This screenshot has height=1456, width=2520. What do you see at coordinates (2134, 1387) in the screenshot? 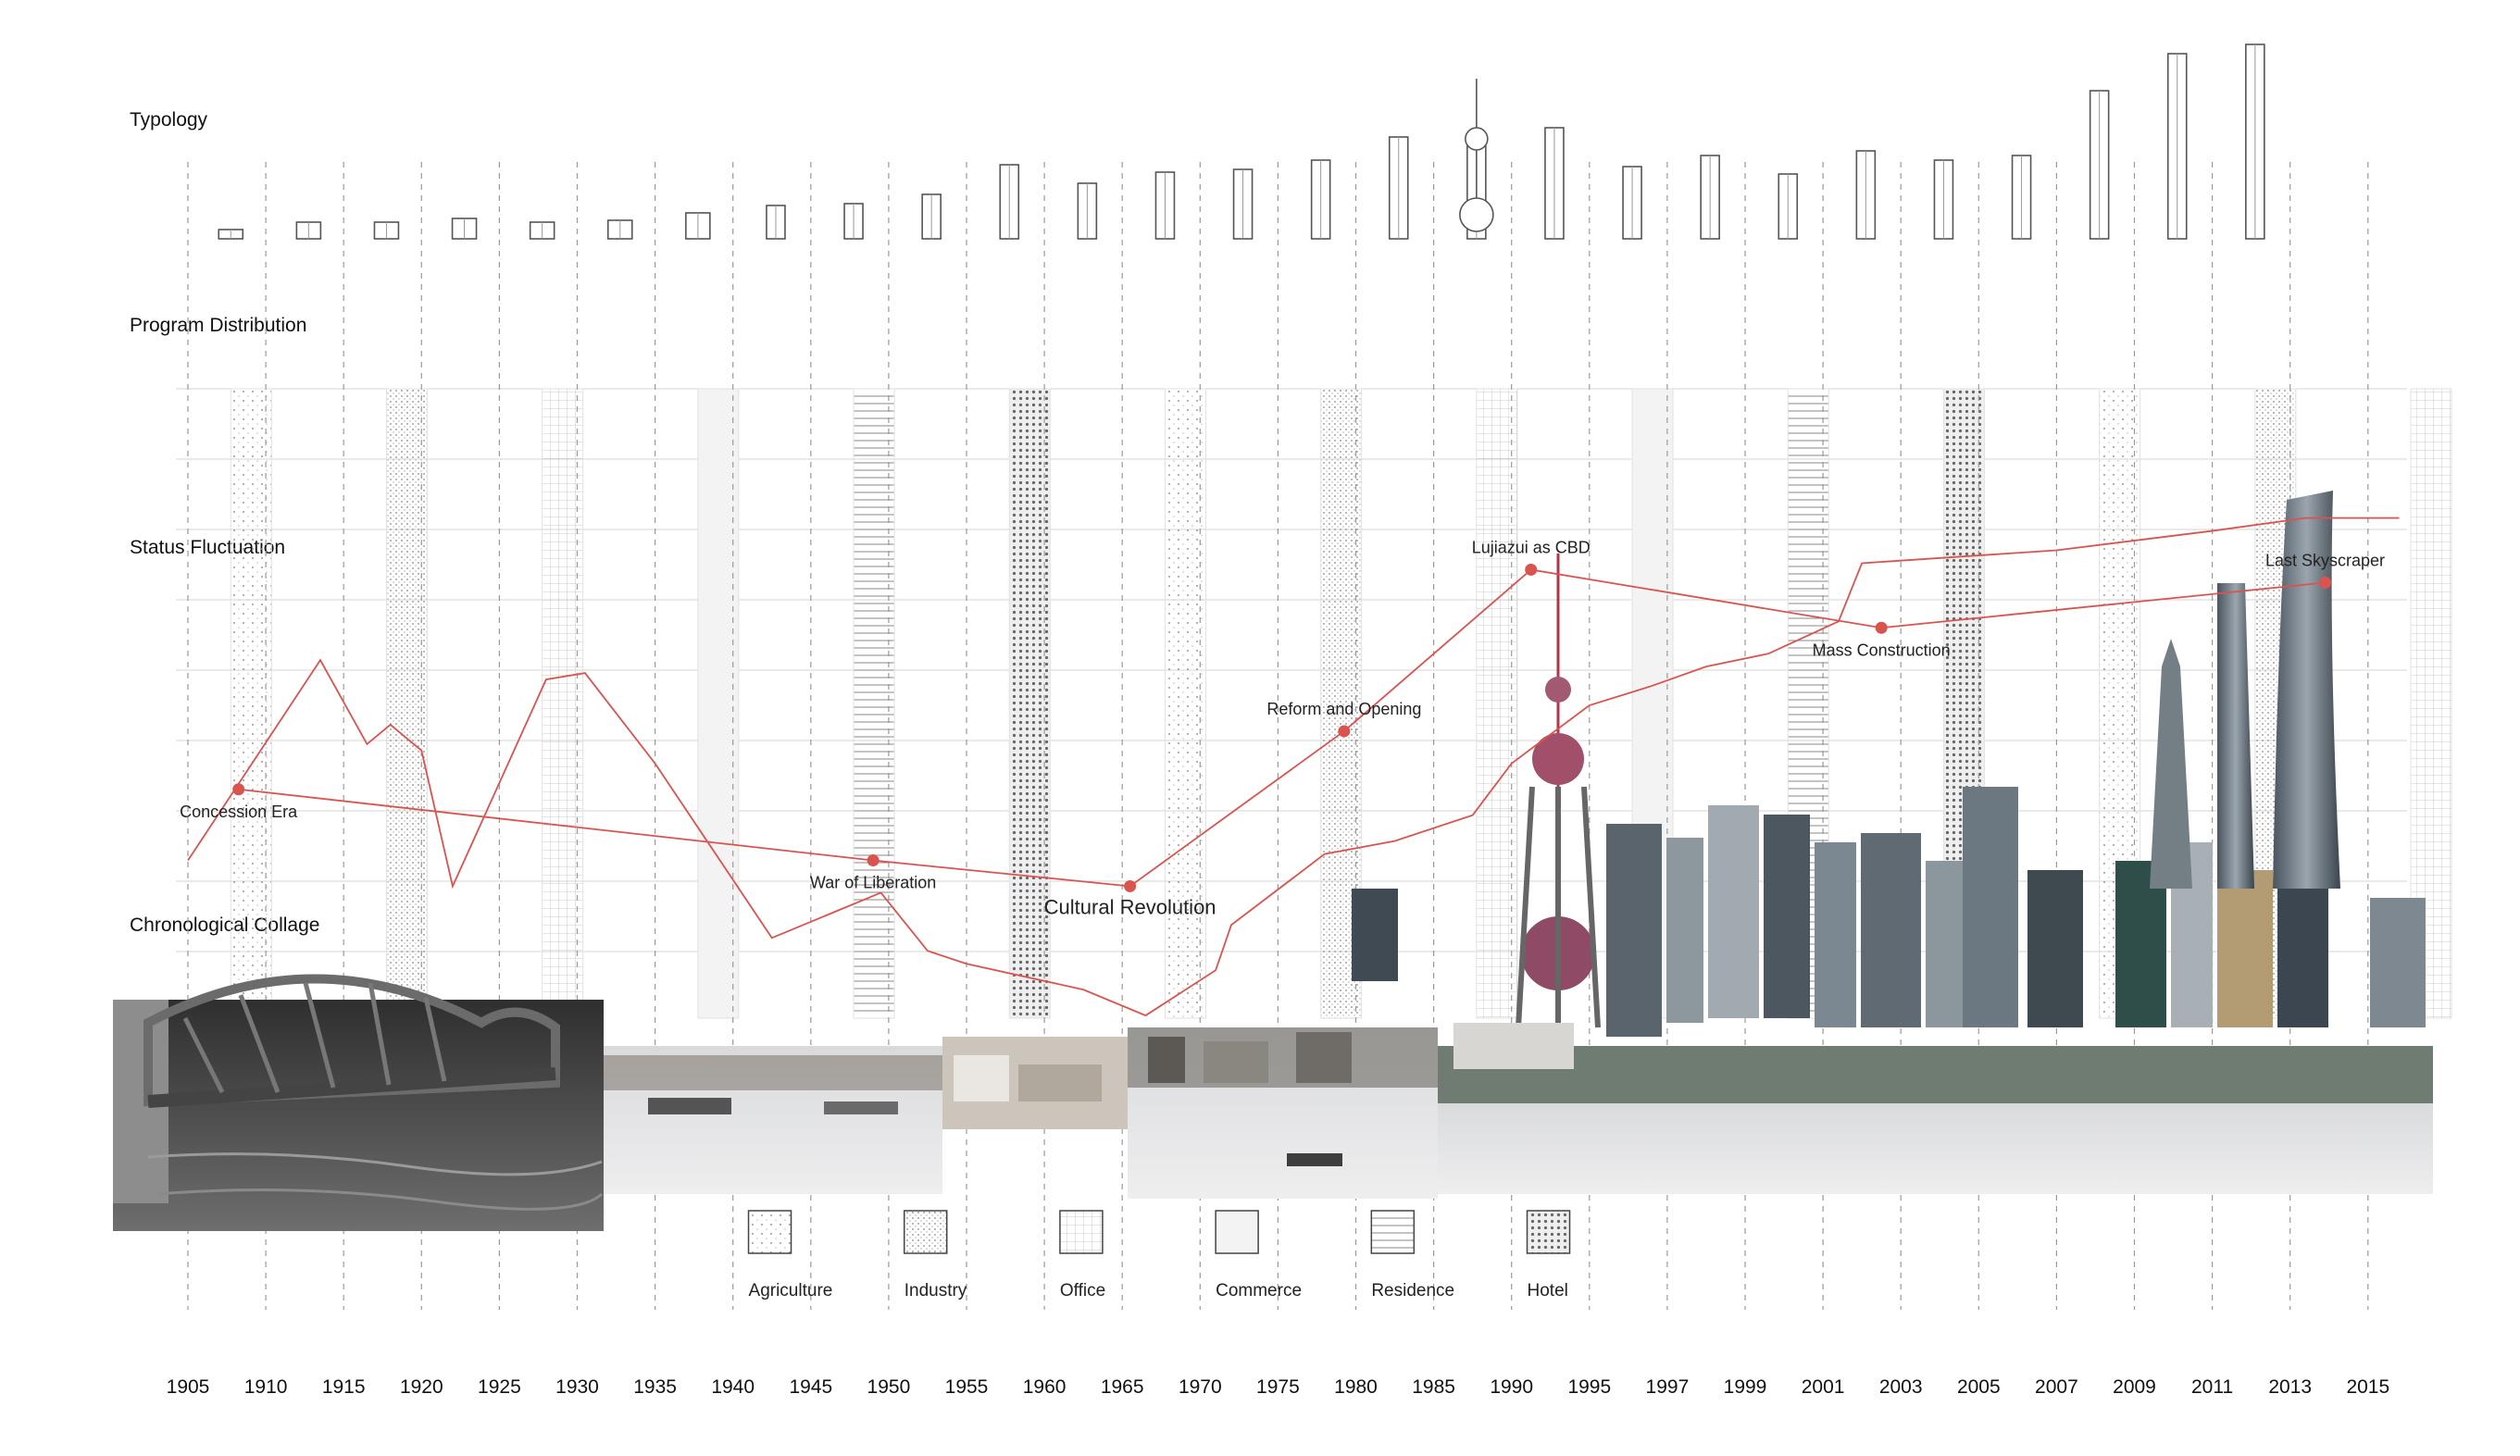
I see `year-label: 2009` at bounding box center [2134, 1387].